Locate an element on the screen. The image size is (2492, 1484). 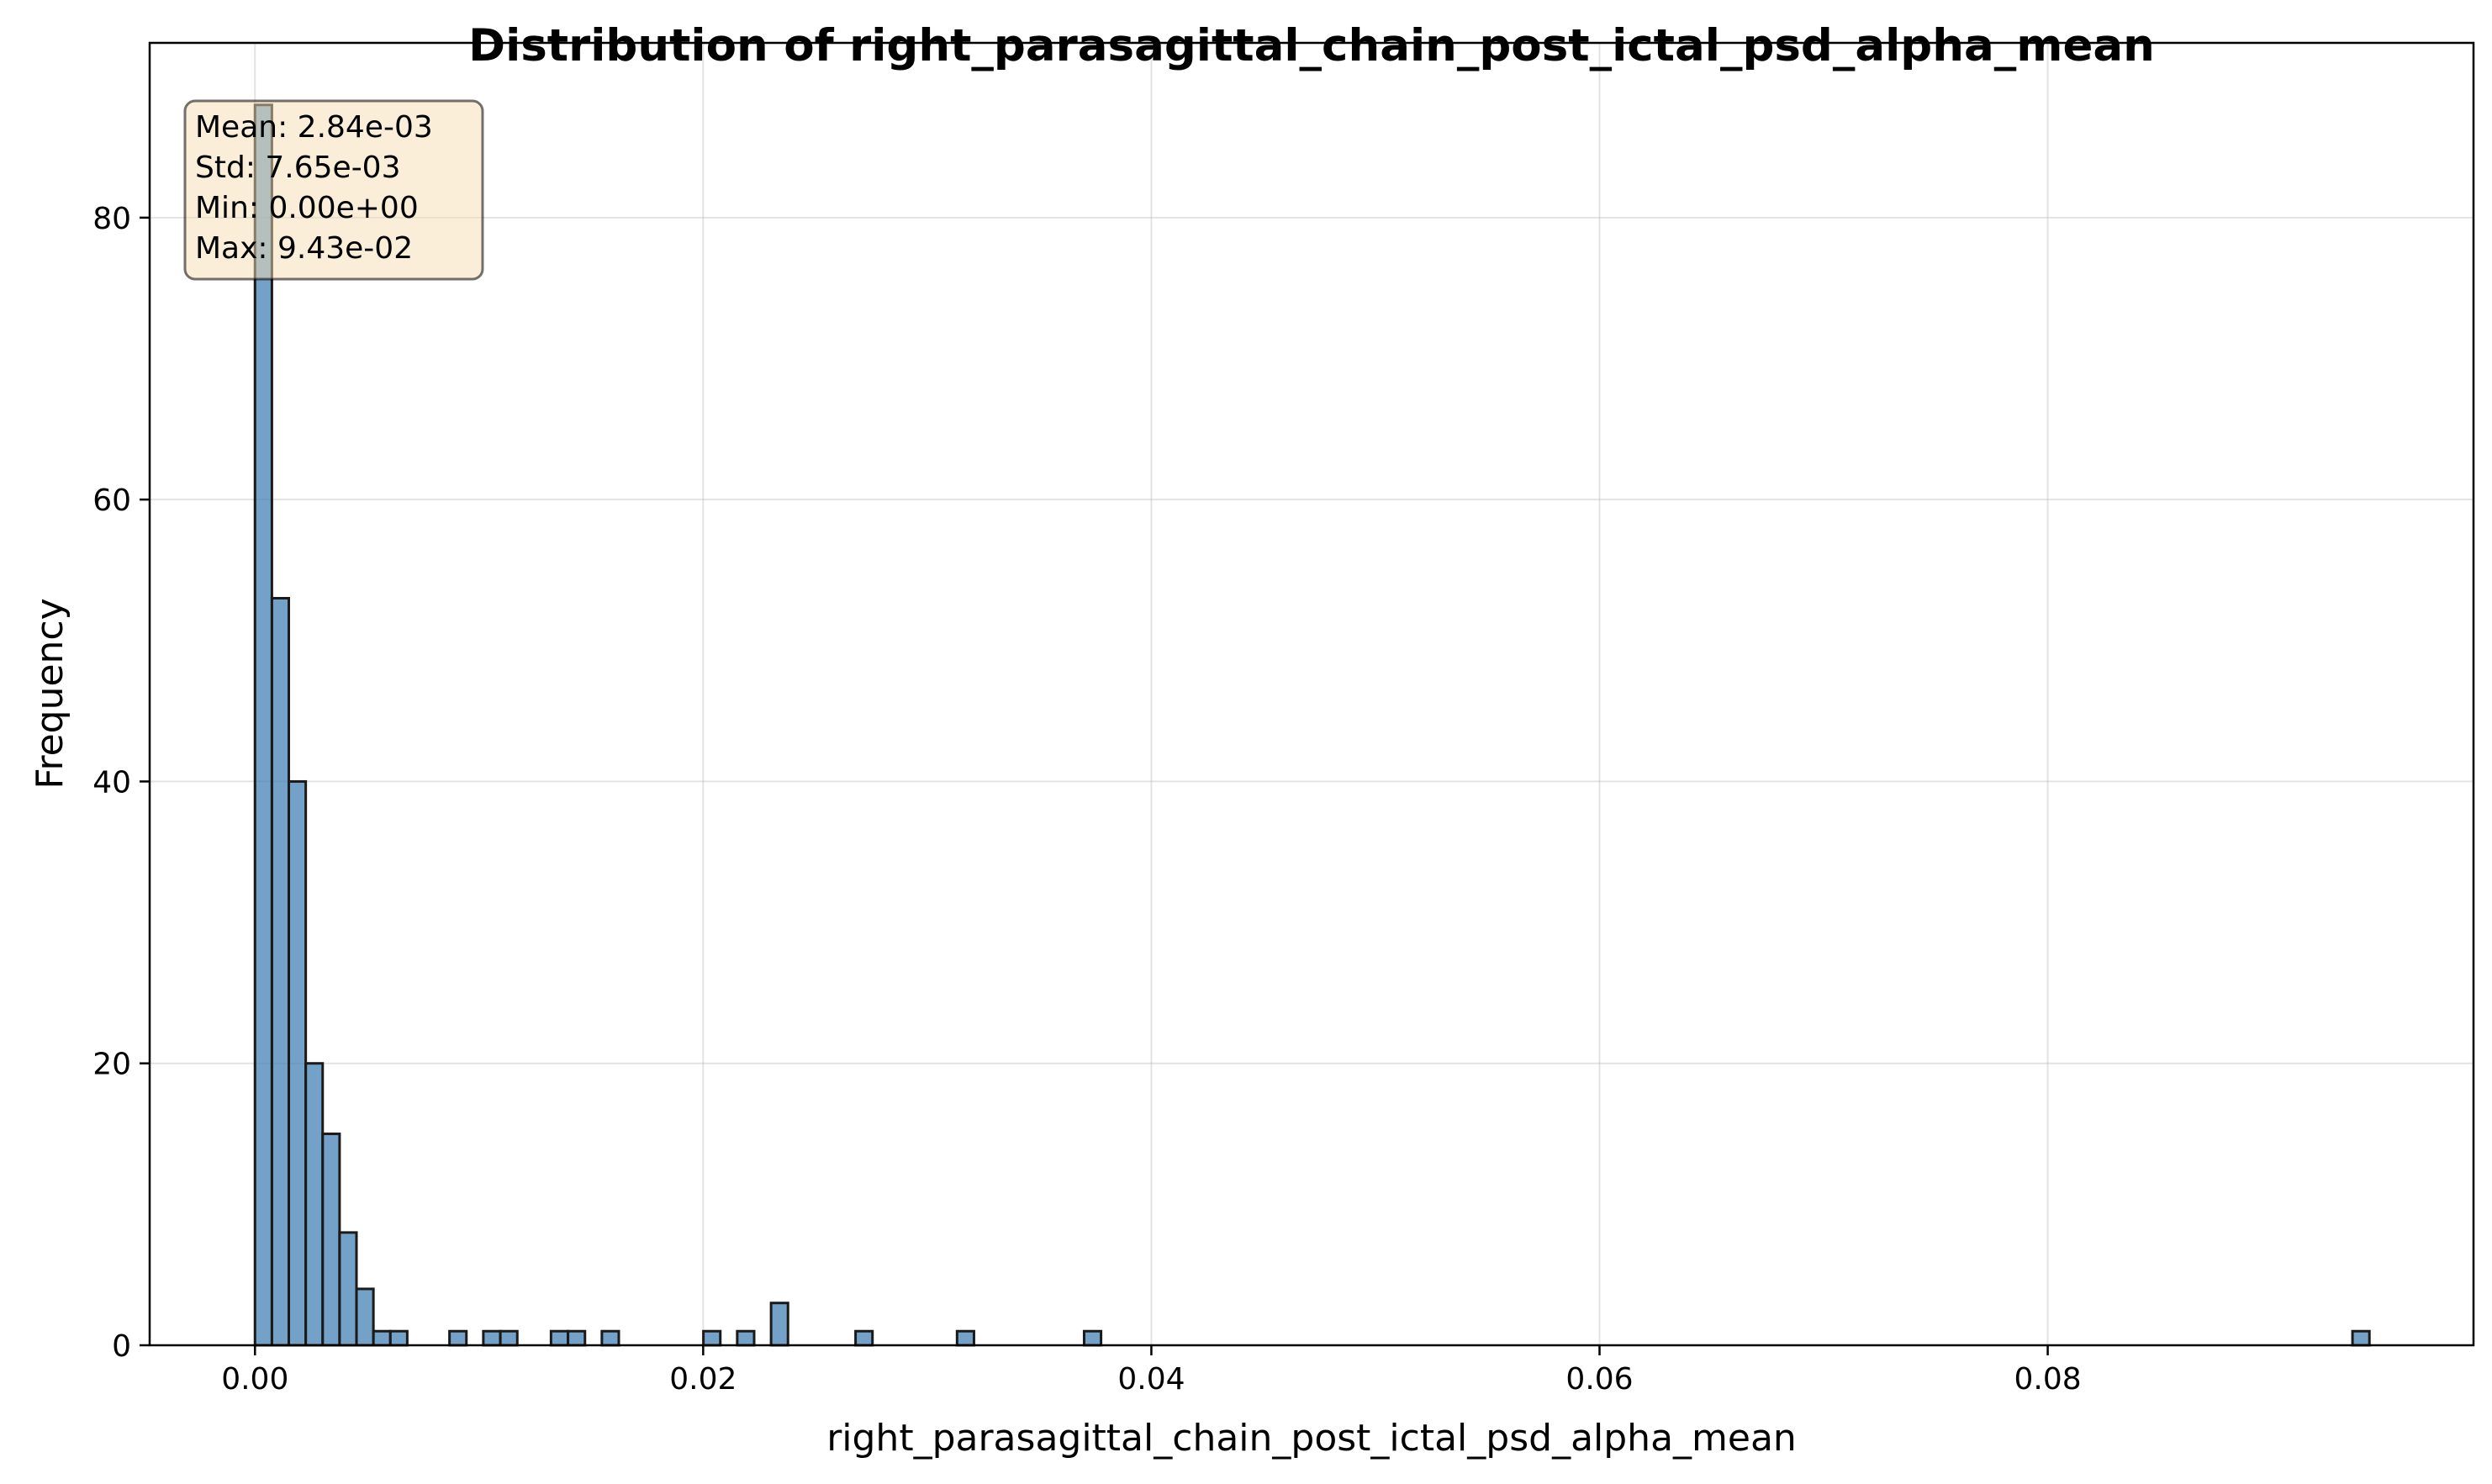
stats-box-background is located at coordinates (333, 190).